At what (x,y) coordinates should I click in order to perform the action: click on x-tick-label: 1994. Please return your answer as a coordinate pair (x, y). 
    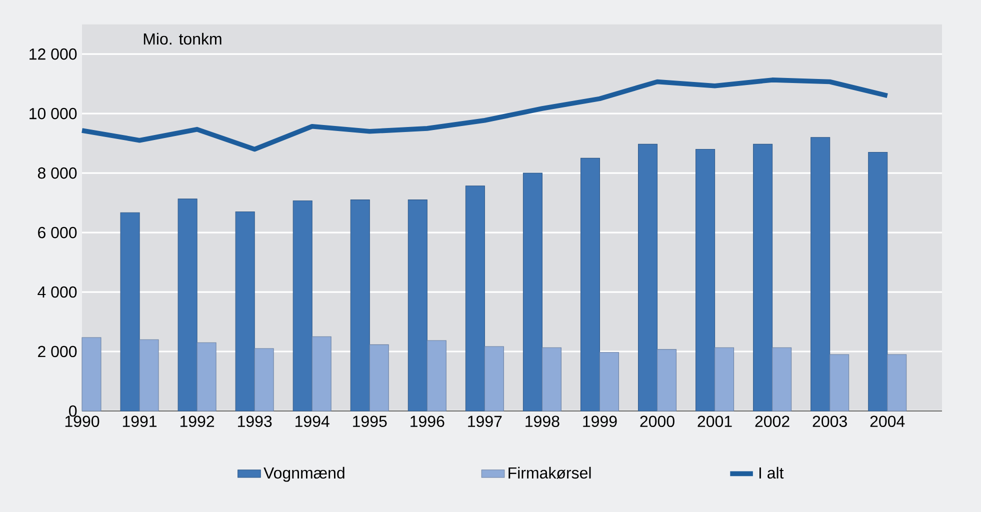
    Looking at the image, I should click on (313, 422).